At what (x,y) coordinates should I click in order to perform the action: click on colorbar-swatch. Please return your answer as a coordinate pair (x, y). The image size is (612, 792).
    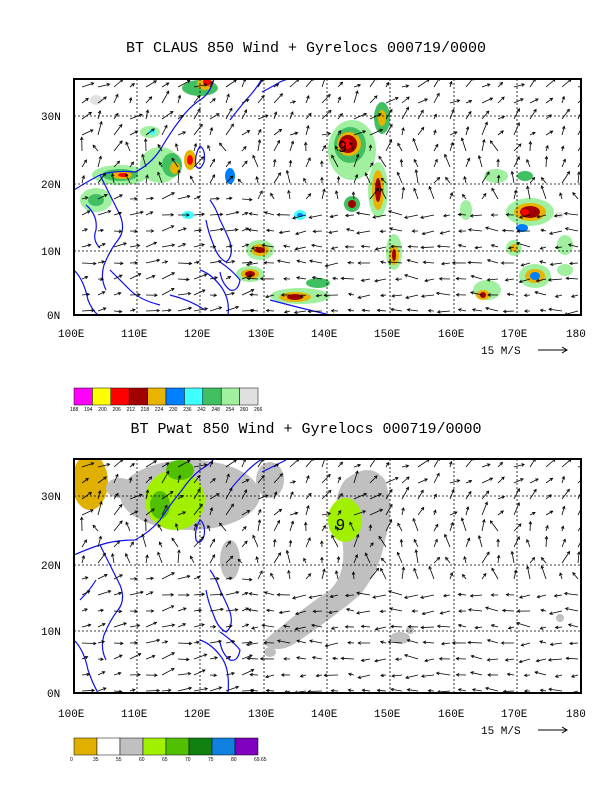
    Looking at the image, I should click on (120, 396).